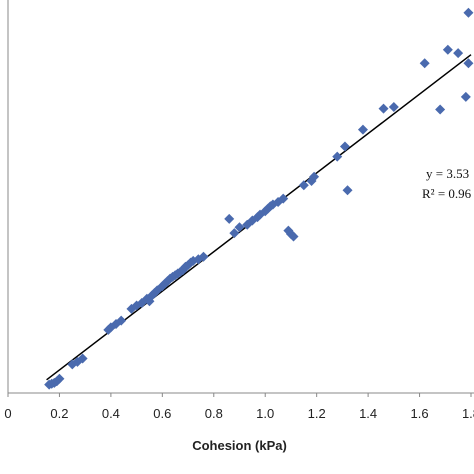 The image size is (474, 474). I want to click on x-axis-title: Cohesion (kPa), so click(239, 445).